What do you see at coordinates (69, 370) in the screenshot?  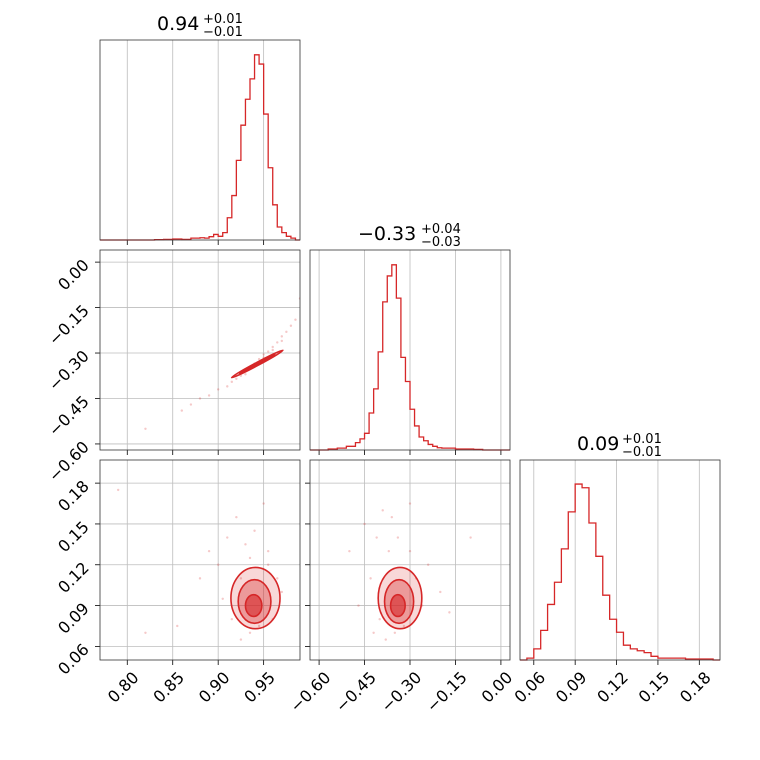 I see `y-tick-label-row1-2: −0.30` at bounding box center [69, 370].